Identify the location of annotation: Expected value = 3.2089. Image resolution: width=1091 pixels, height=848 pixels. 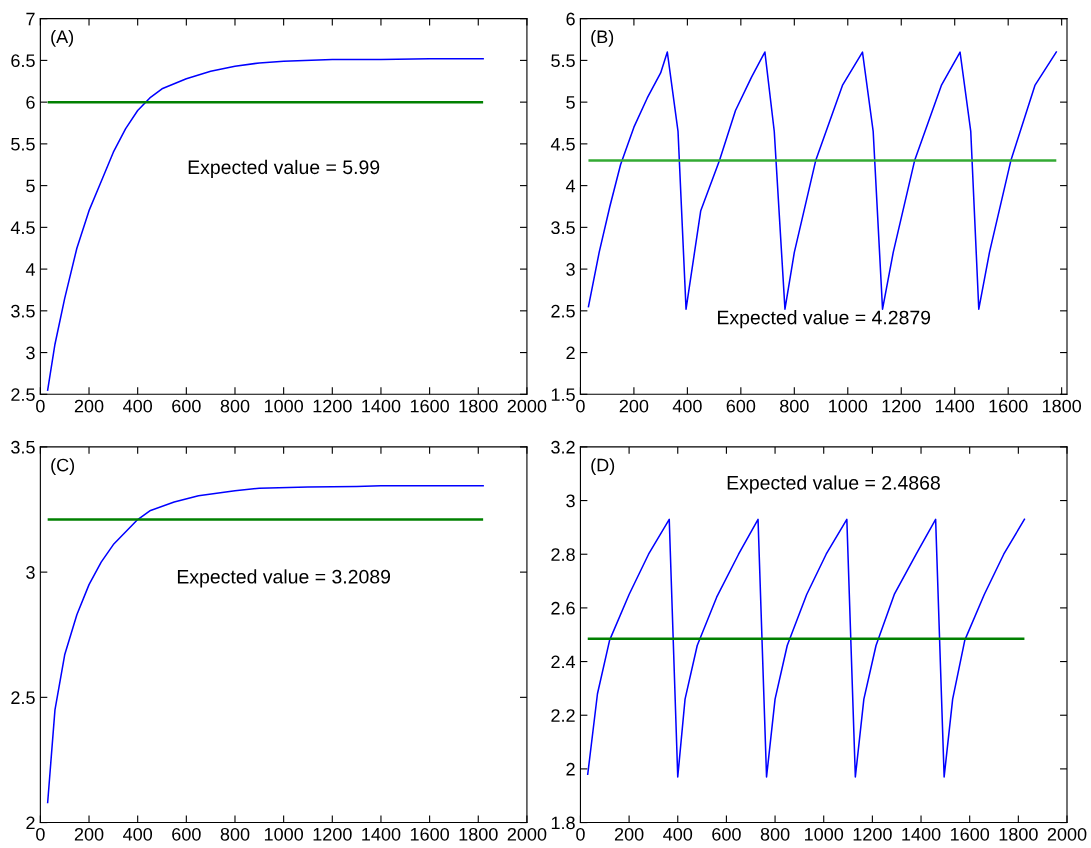
(284, 578).